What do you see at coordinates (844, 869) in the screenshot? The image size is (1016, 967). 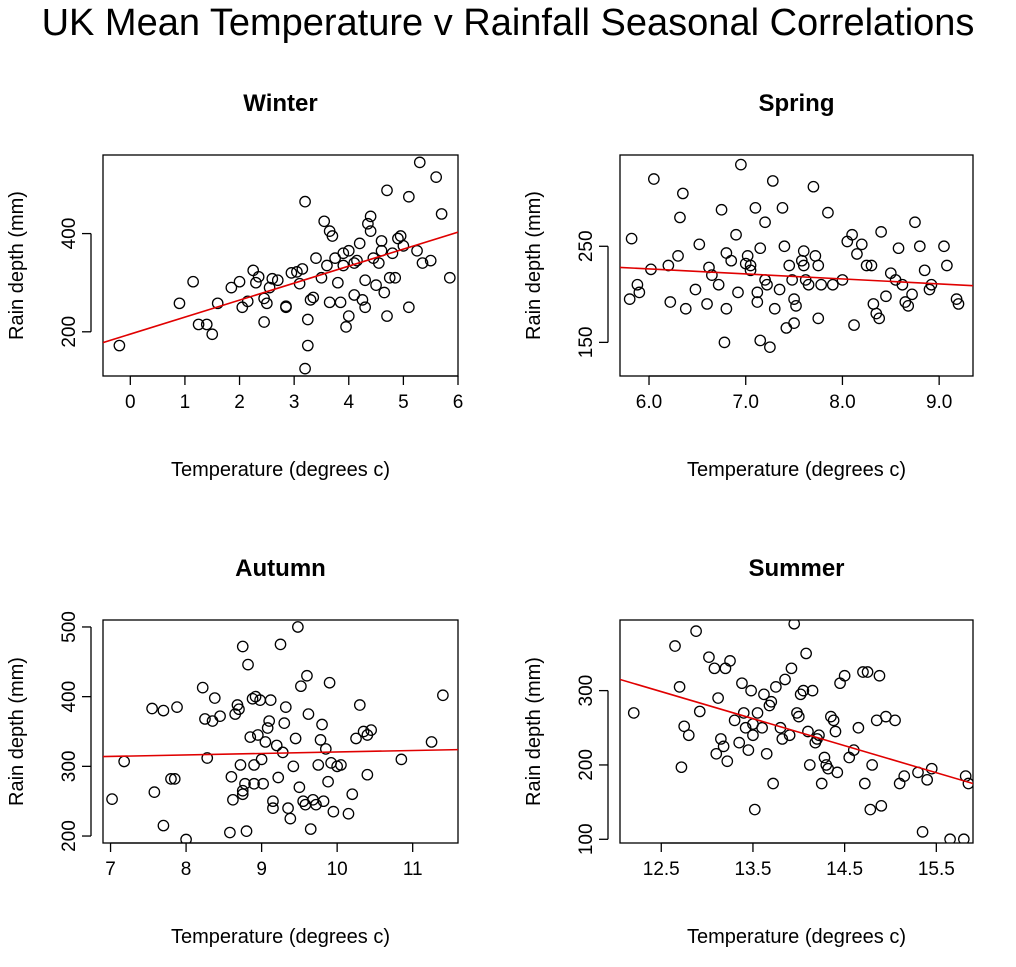 I see `x-tick-label: 14.5` at bounding box center [844, 869].